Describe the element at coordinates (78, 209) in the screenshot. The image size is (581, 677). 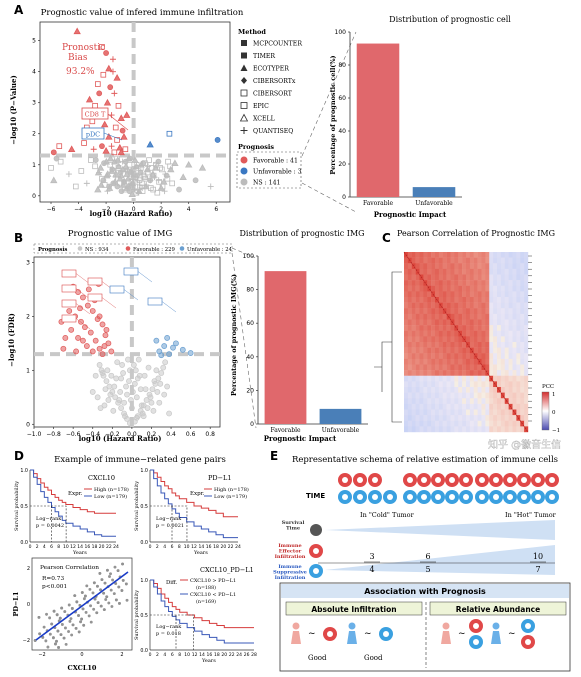
I see `x-tick-label: −4` at that location.